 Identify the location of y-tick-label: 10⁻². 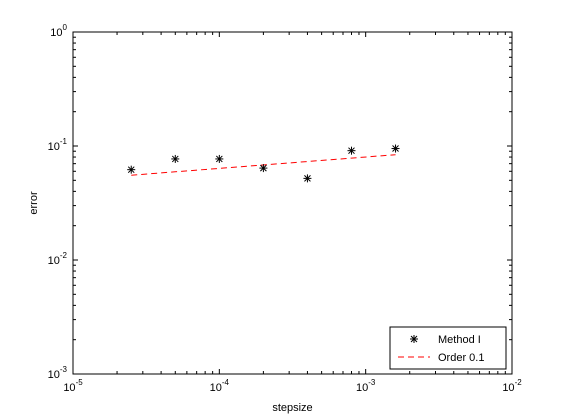
(58, 259).